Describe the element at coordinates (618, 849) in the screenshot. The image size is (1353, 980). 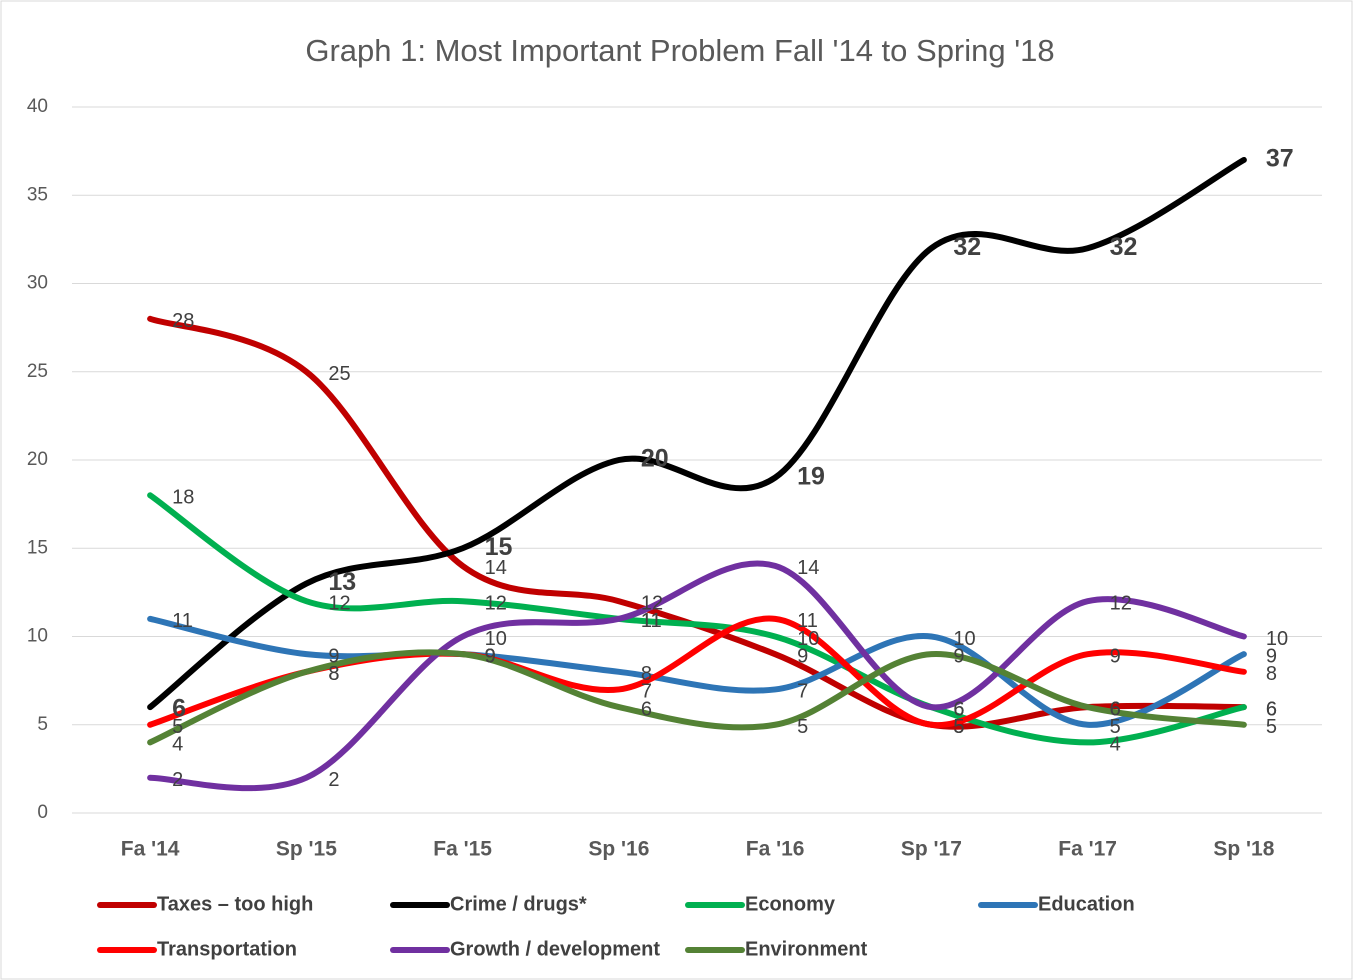
I see `x-tick-label: Sp '16` at that location.